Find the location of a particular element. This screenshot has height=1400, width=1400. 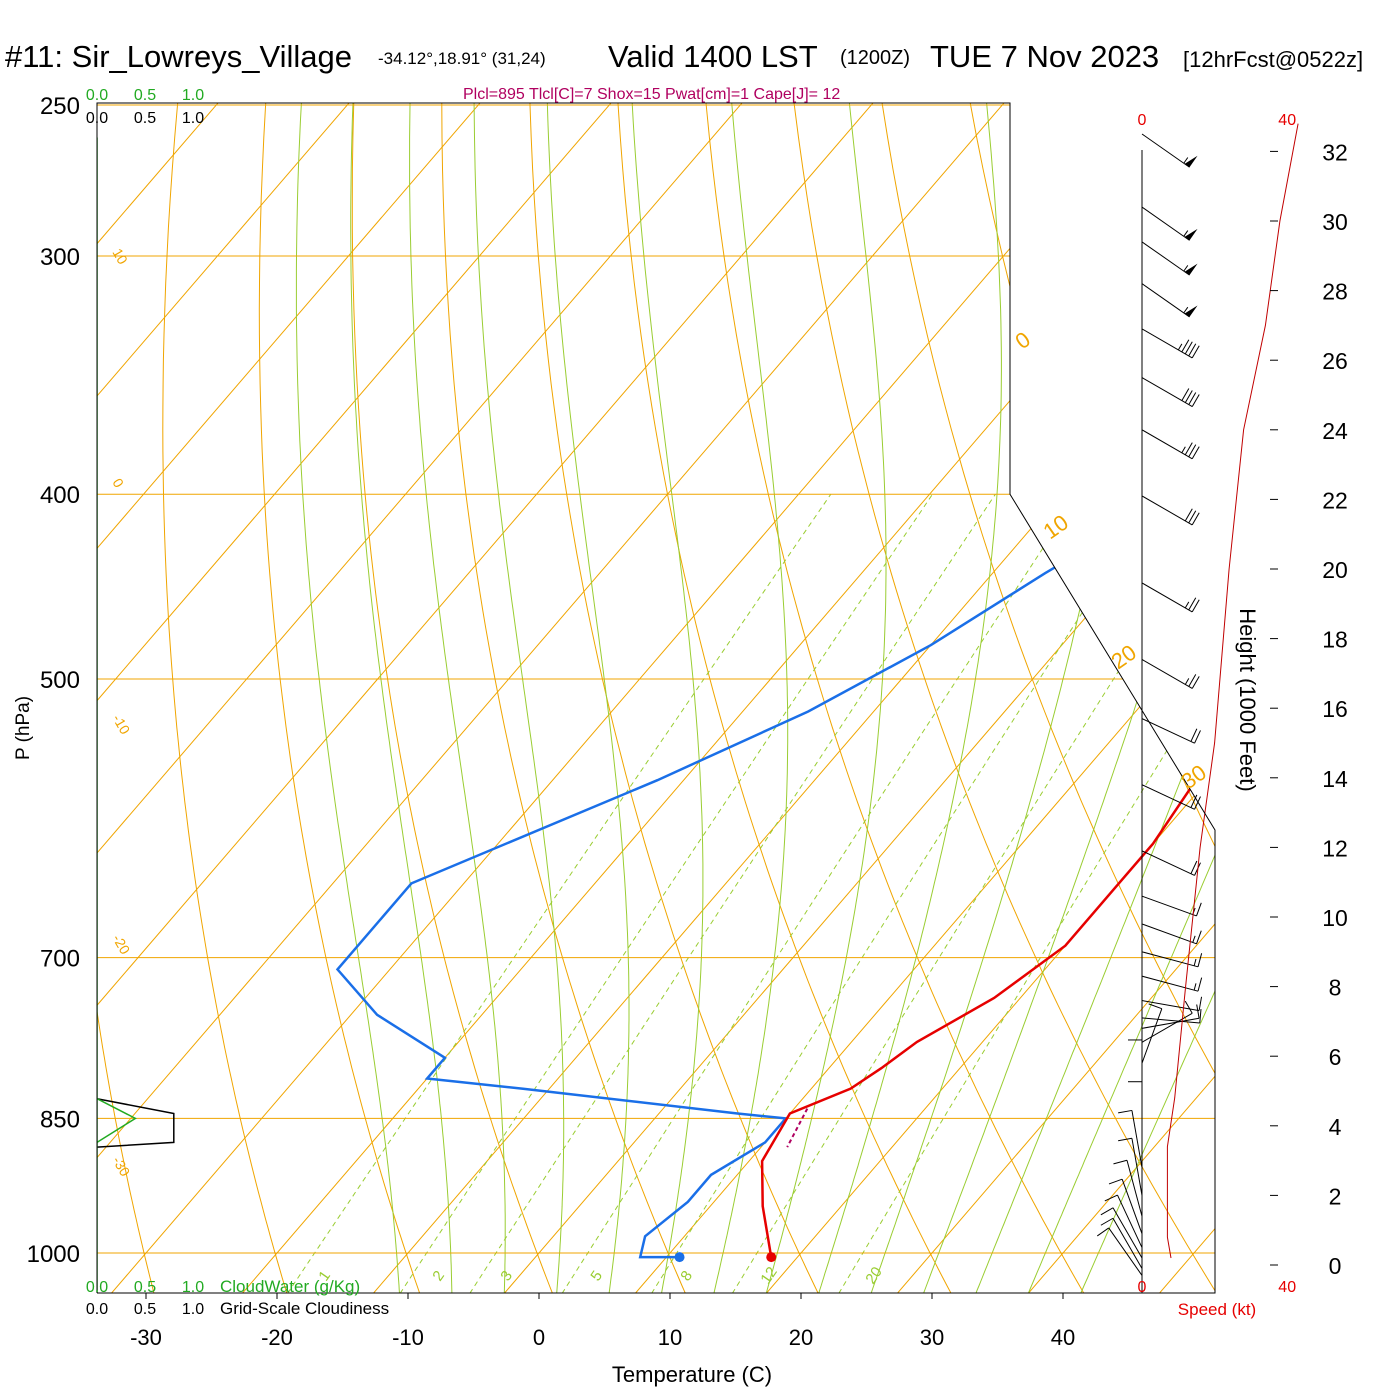

height-tick-label: 28 is located at coordinates (1335, 292).